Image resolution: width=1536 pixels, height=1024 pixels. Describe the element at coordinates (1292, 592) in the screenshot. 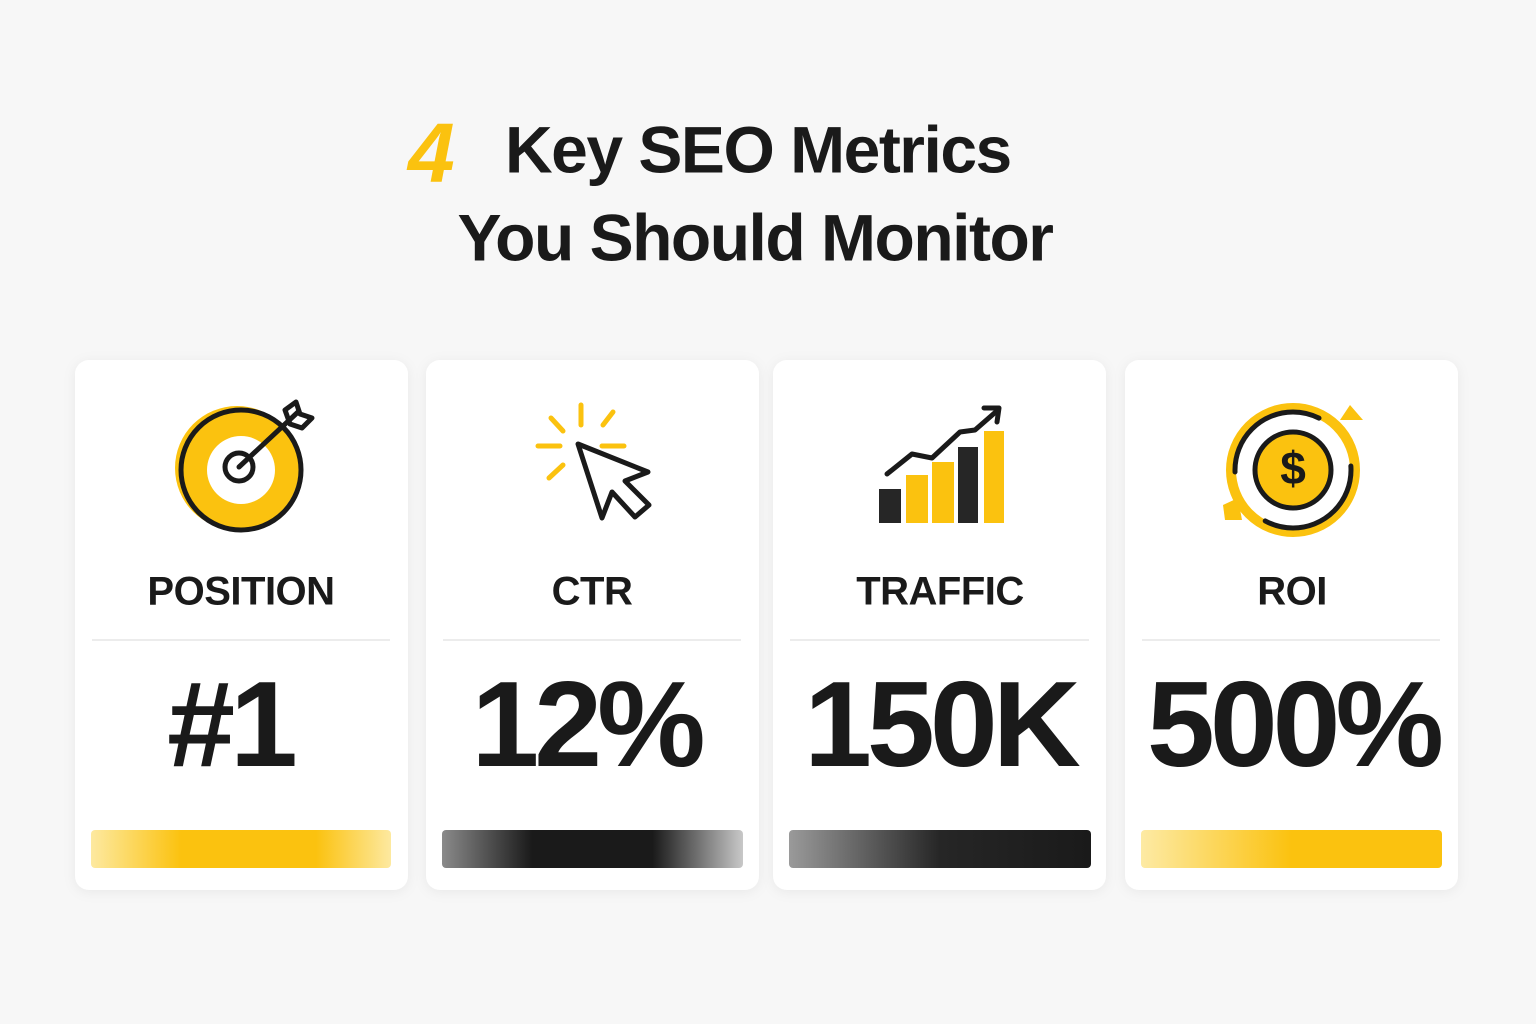

I see `metric-label: ROI` at that location.